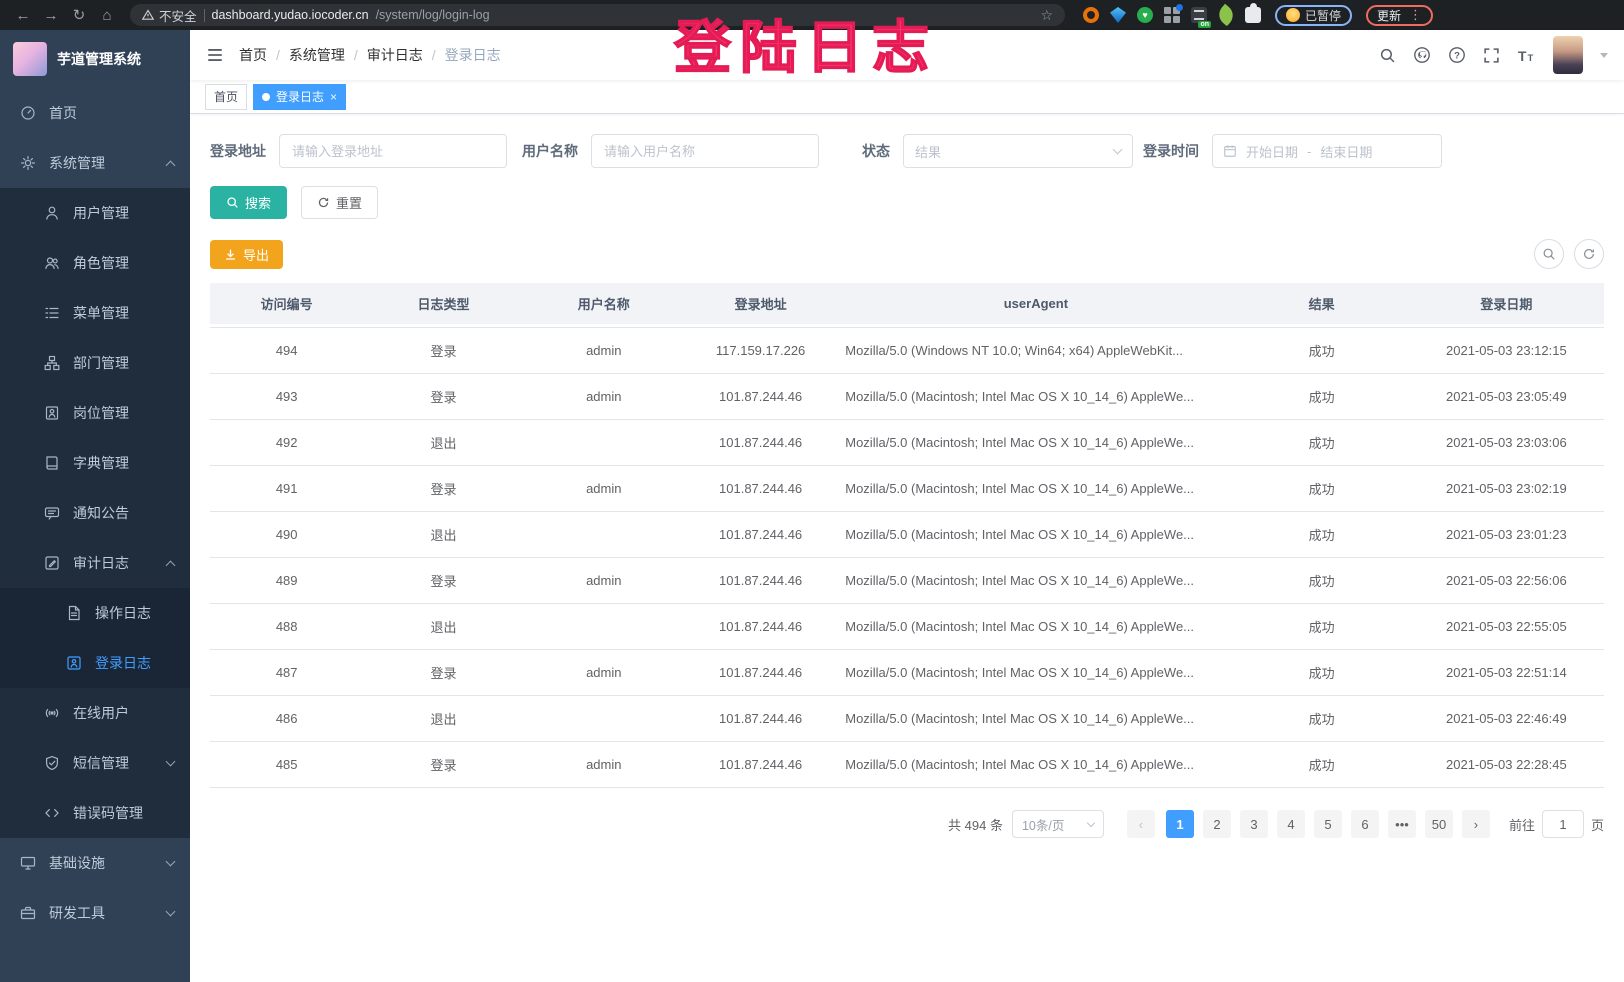 The width and height of the screenshot is (1624, 982). I want to click on sidebar-item-sms-management: 短信管理, so click(95, 763).